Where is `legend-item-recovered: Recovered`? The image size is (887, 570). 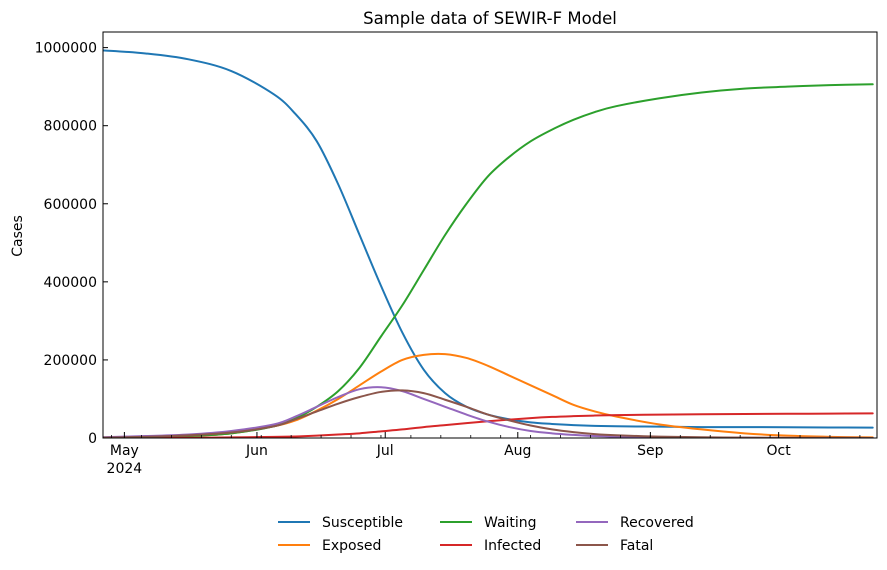
legend-item-recovered: Recovered is located at coordinates (635, 523).